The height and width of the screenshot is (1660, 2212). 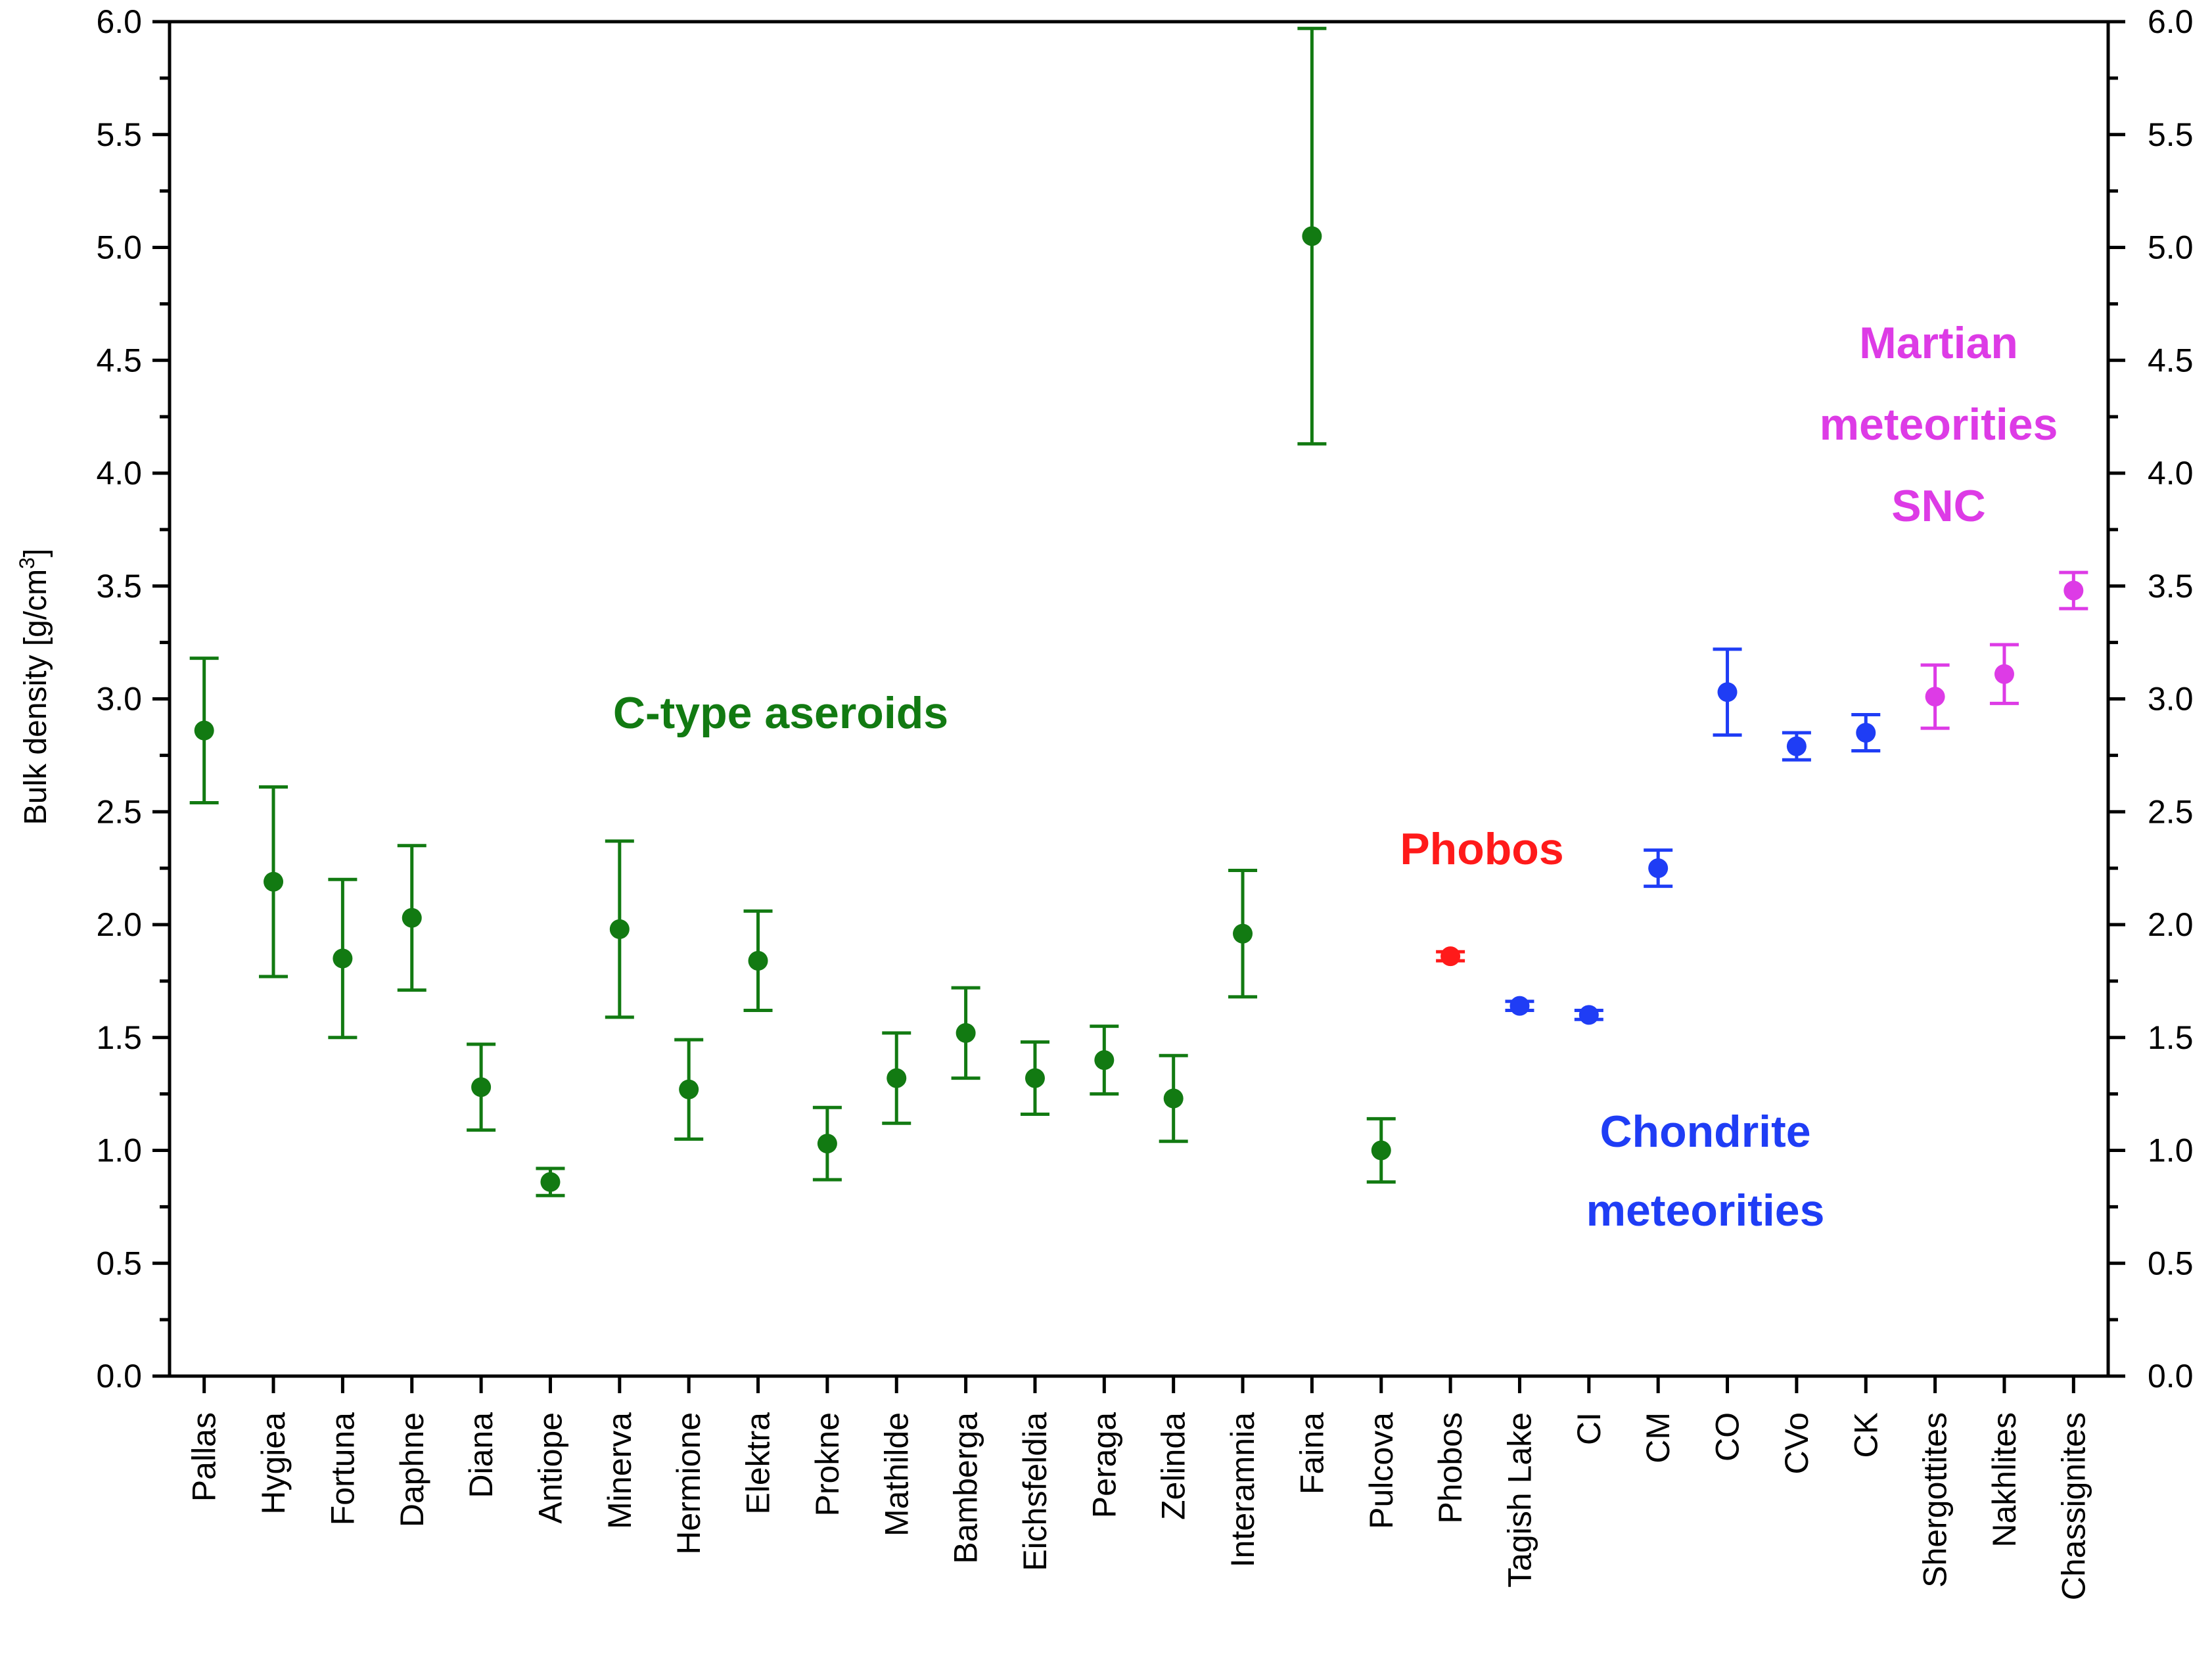 I want to click on x-tick-label: Pulcova, so click(x=1381, y=1470).